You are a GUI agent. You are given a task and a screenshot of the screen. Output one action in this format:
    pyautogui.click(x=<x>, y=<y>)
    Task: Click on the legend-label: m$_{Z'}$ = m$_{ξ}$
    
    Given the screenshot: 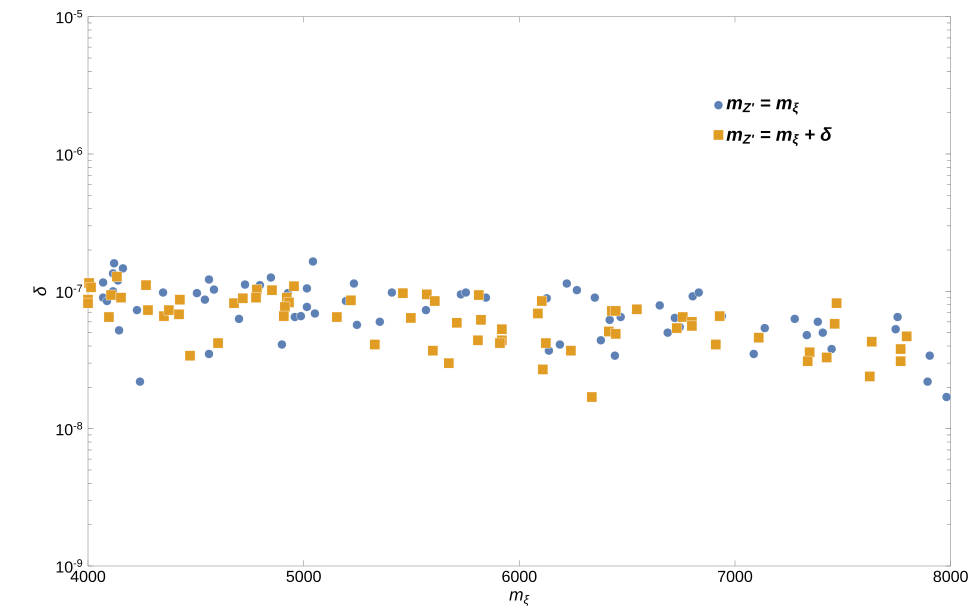 What is the action you would take?
    pyautogui.click(x=762, y=107)
    